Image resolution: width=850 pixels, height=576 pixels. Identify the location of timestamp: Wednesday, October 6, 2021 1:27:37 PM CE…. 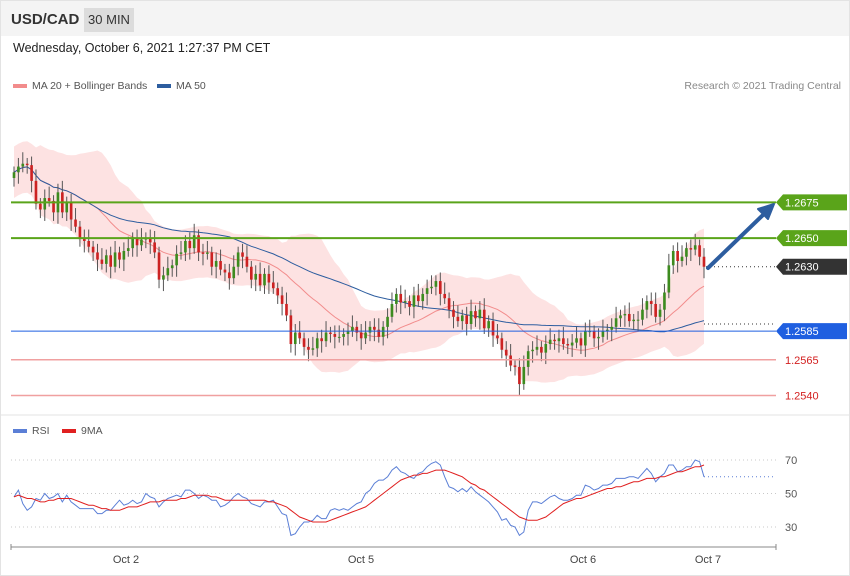
(142, 48).